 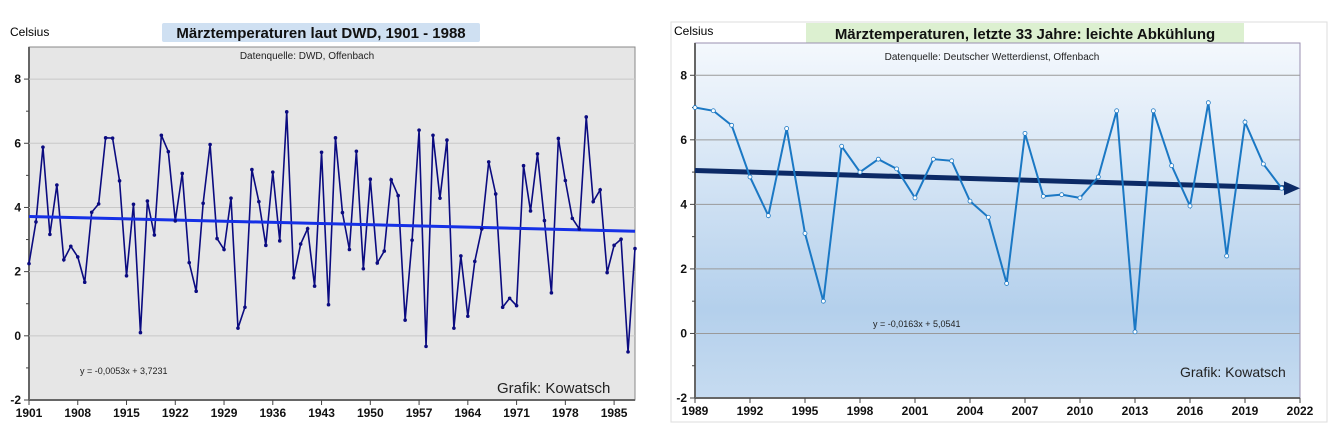 I want to click on x-tick-label: 1908, so click(x=77, y=413).